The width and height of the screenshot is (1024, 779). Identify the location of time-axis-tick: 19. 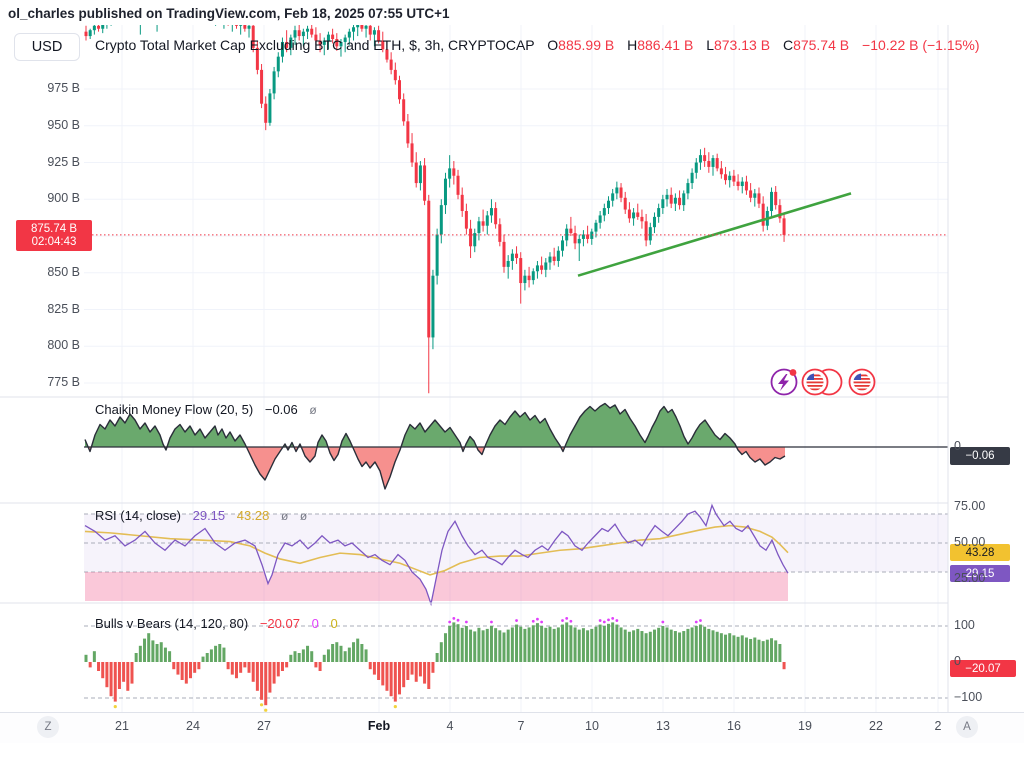
(805, 726).